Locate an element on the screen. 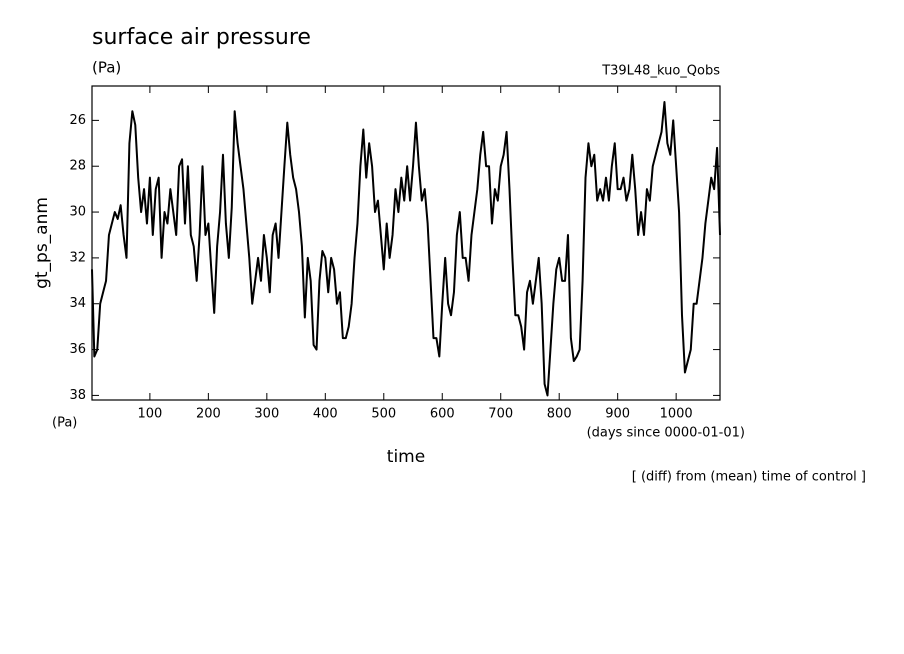 This screenshot has width=904, height=654. y-tick-label: 30 is located at coordinates (77, 212).